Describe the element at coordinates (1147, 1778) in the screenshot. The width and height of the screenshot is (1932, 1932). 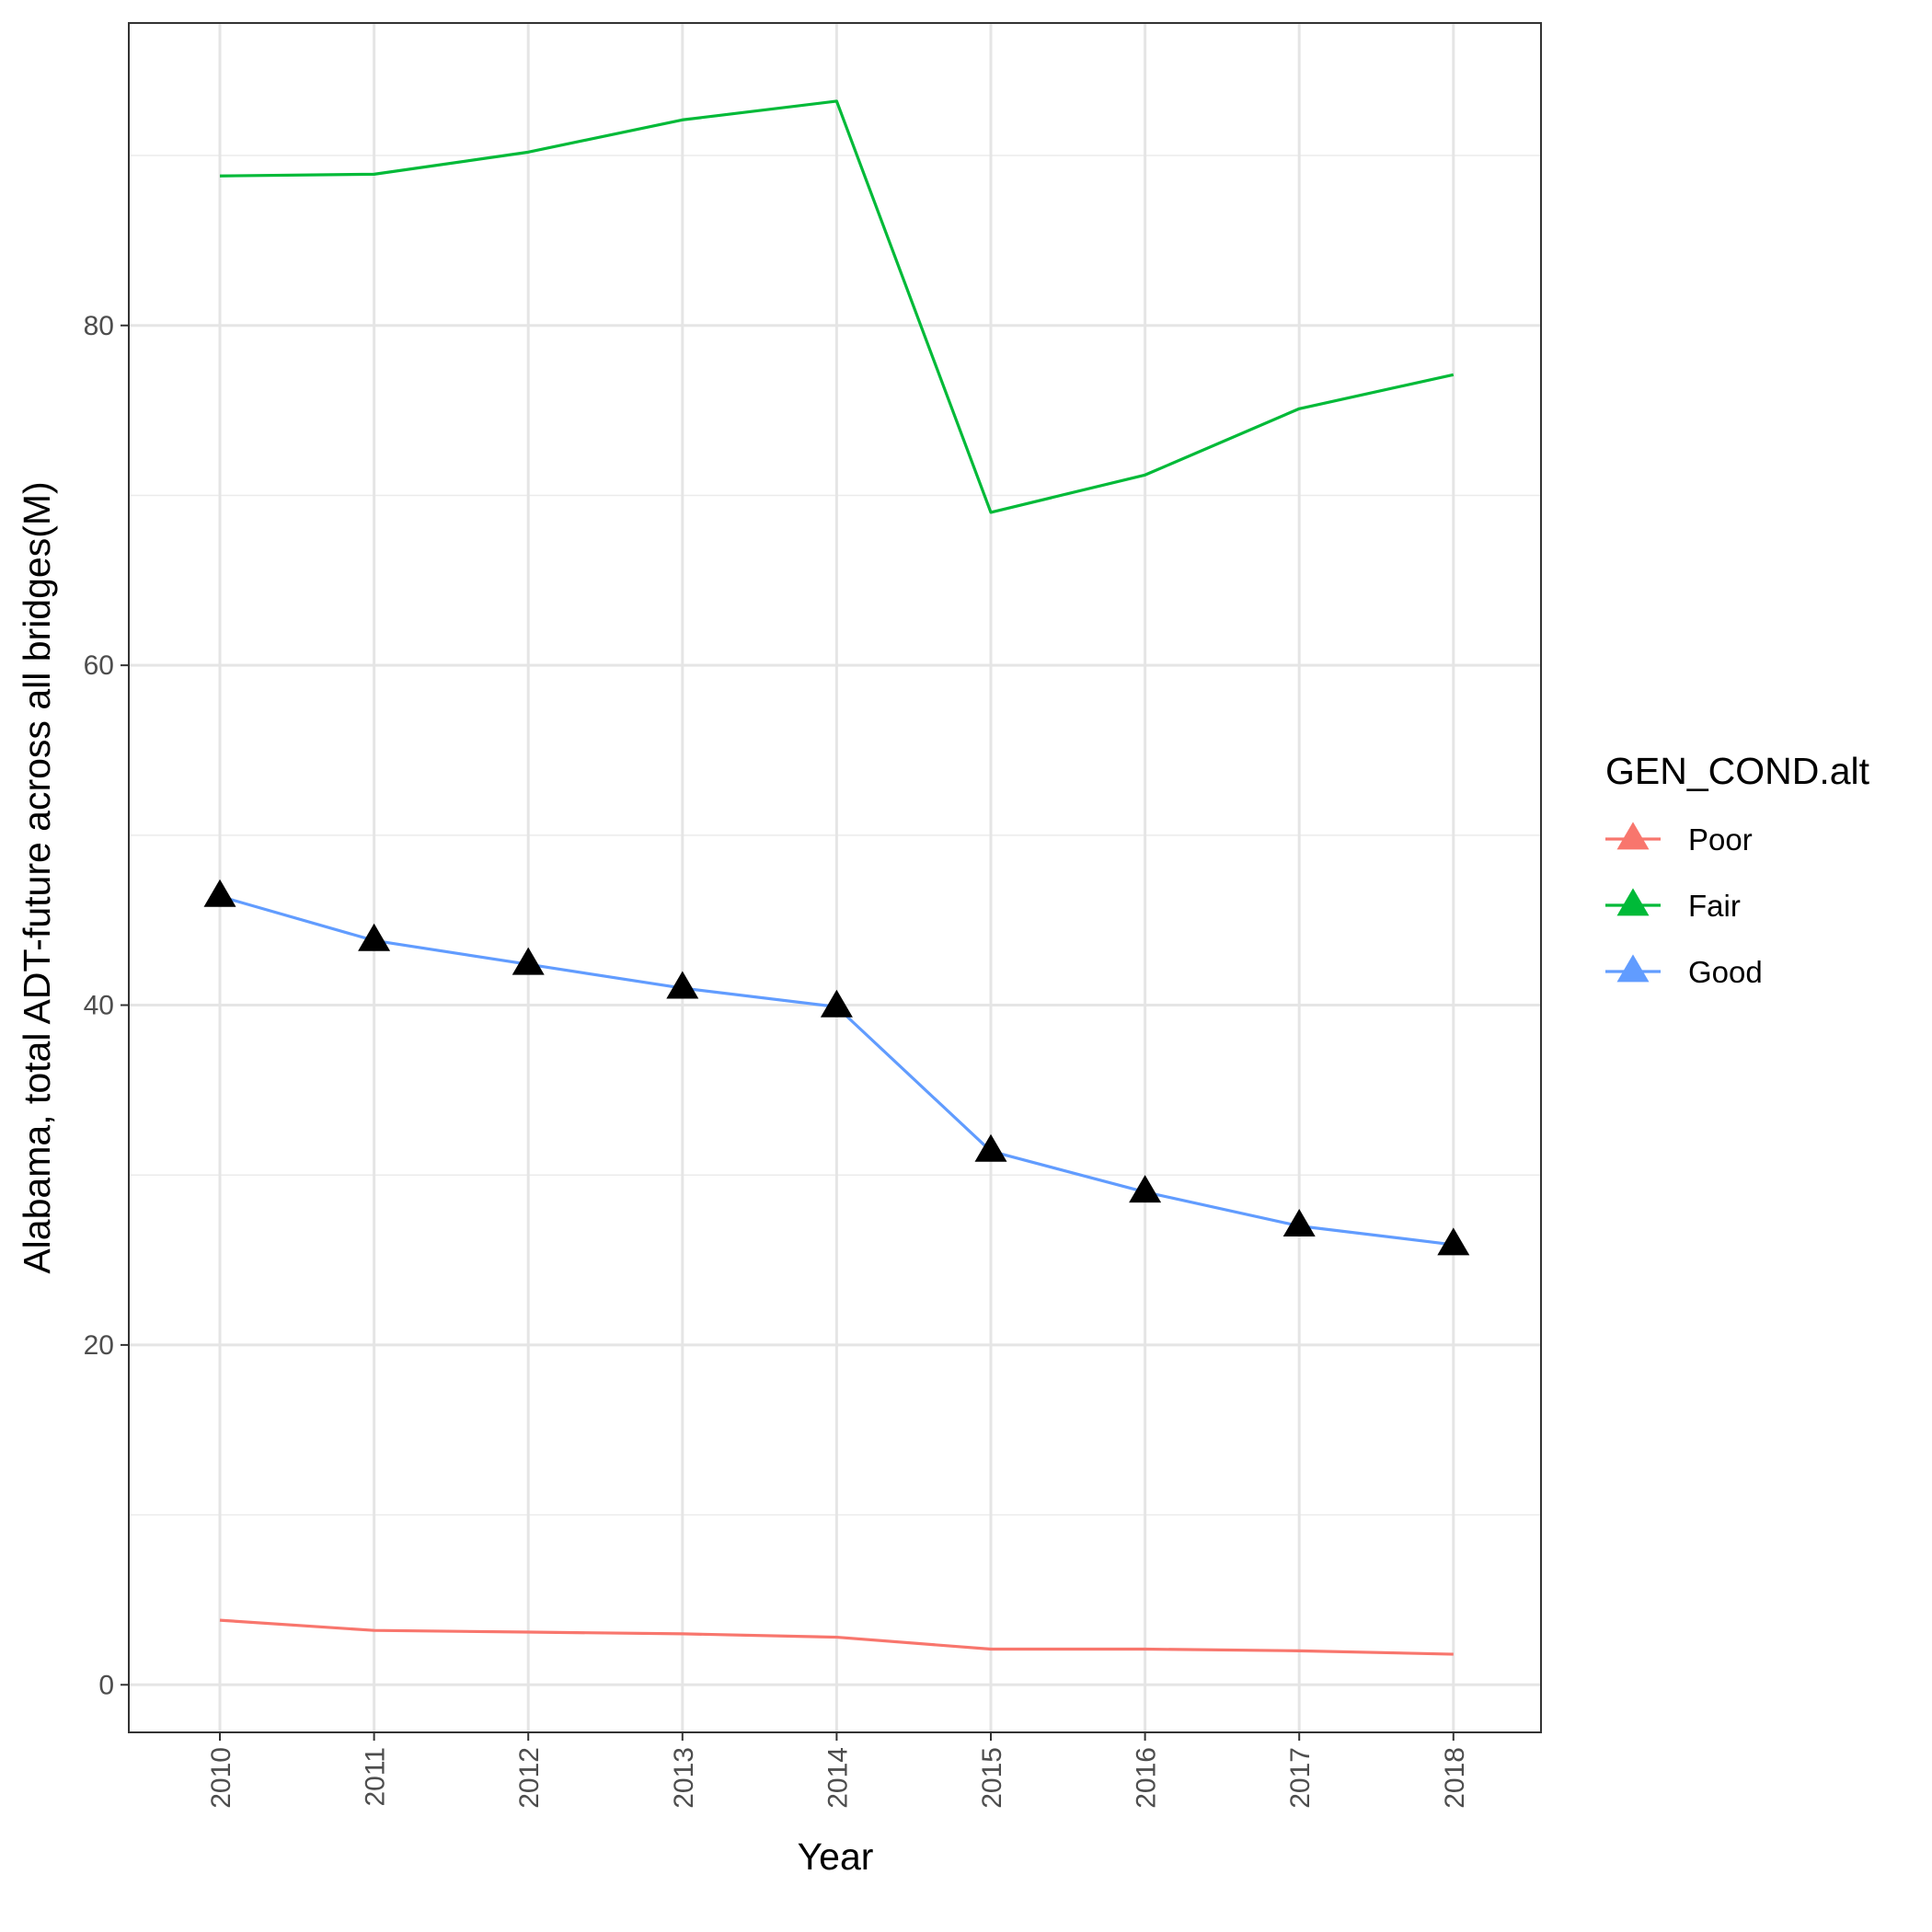
I see `x-tick-label: 2016` at that location.